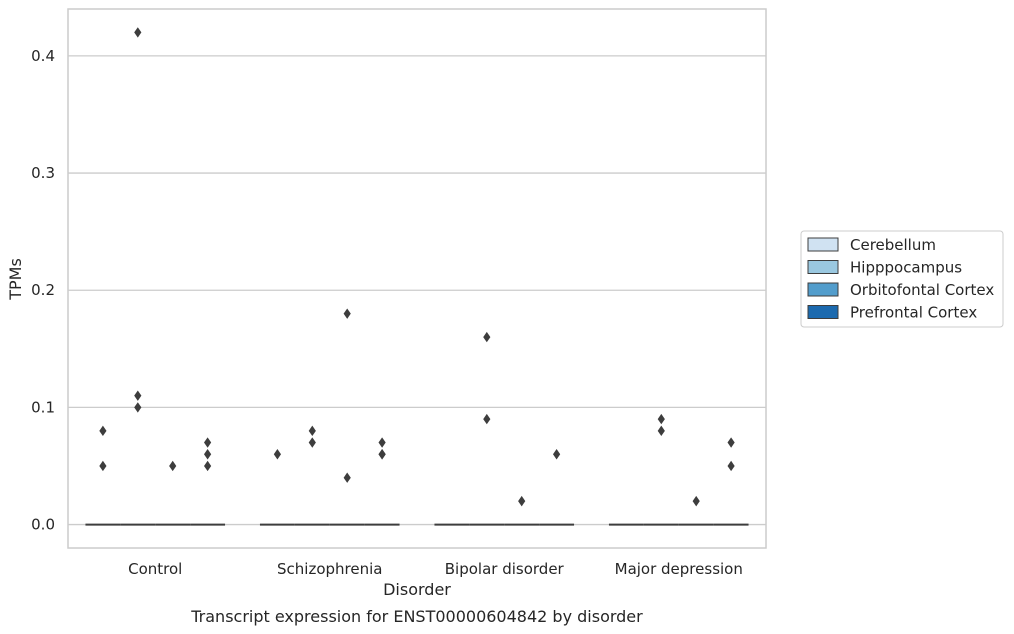 The height and width of the screenshot is (634, 1014). I want to click on legend-label: Orbitofontal Cortex, so click(922, 290).